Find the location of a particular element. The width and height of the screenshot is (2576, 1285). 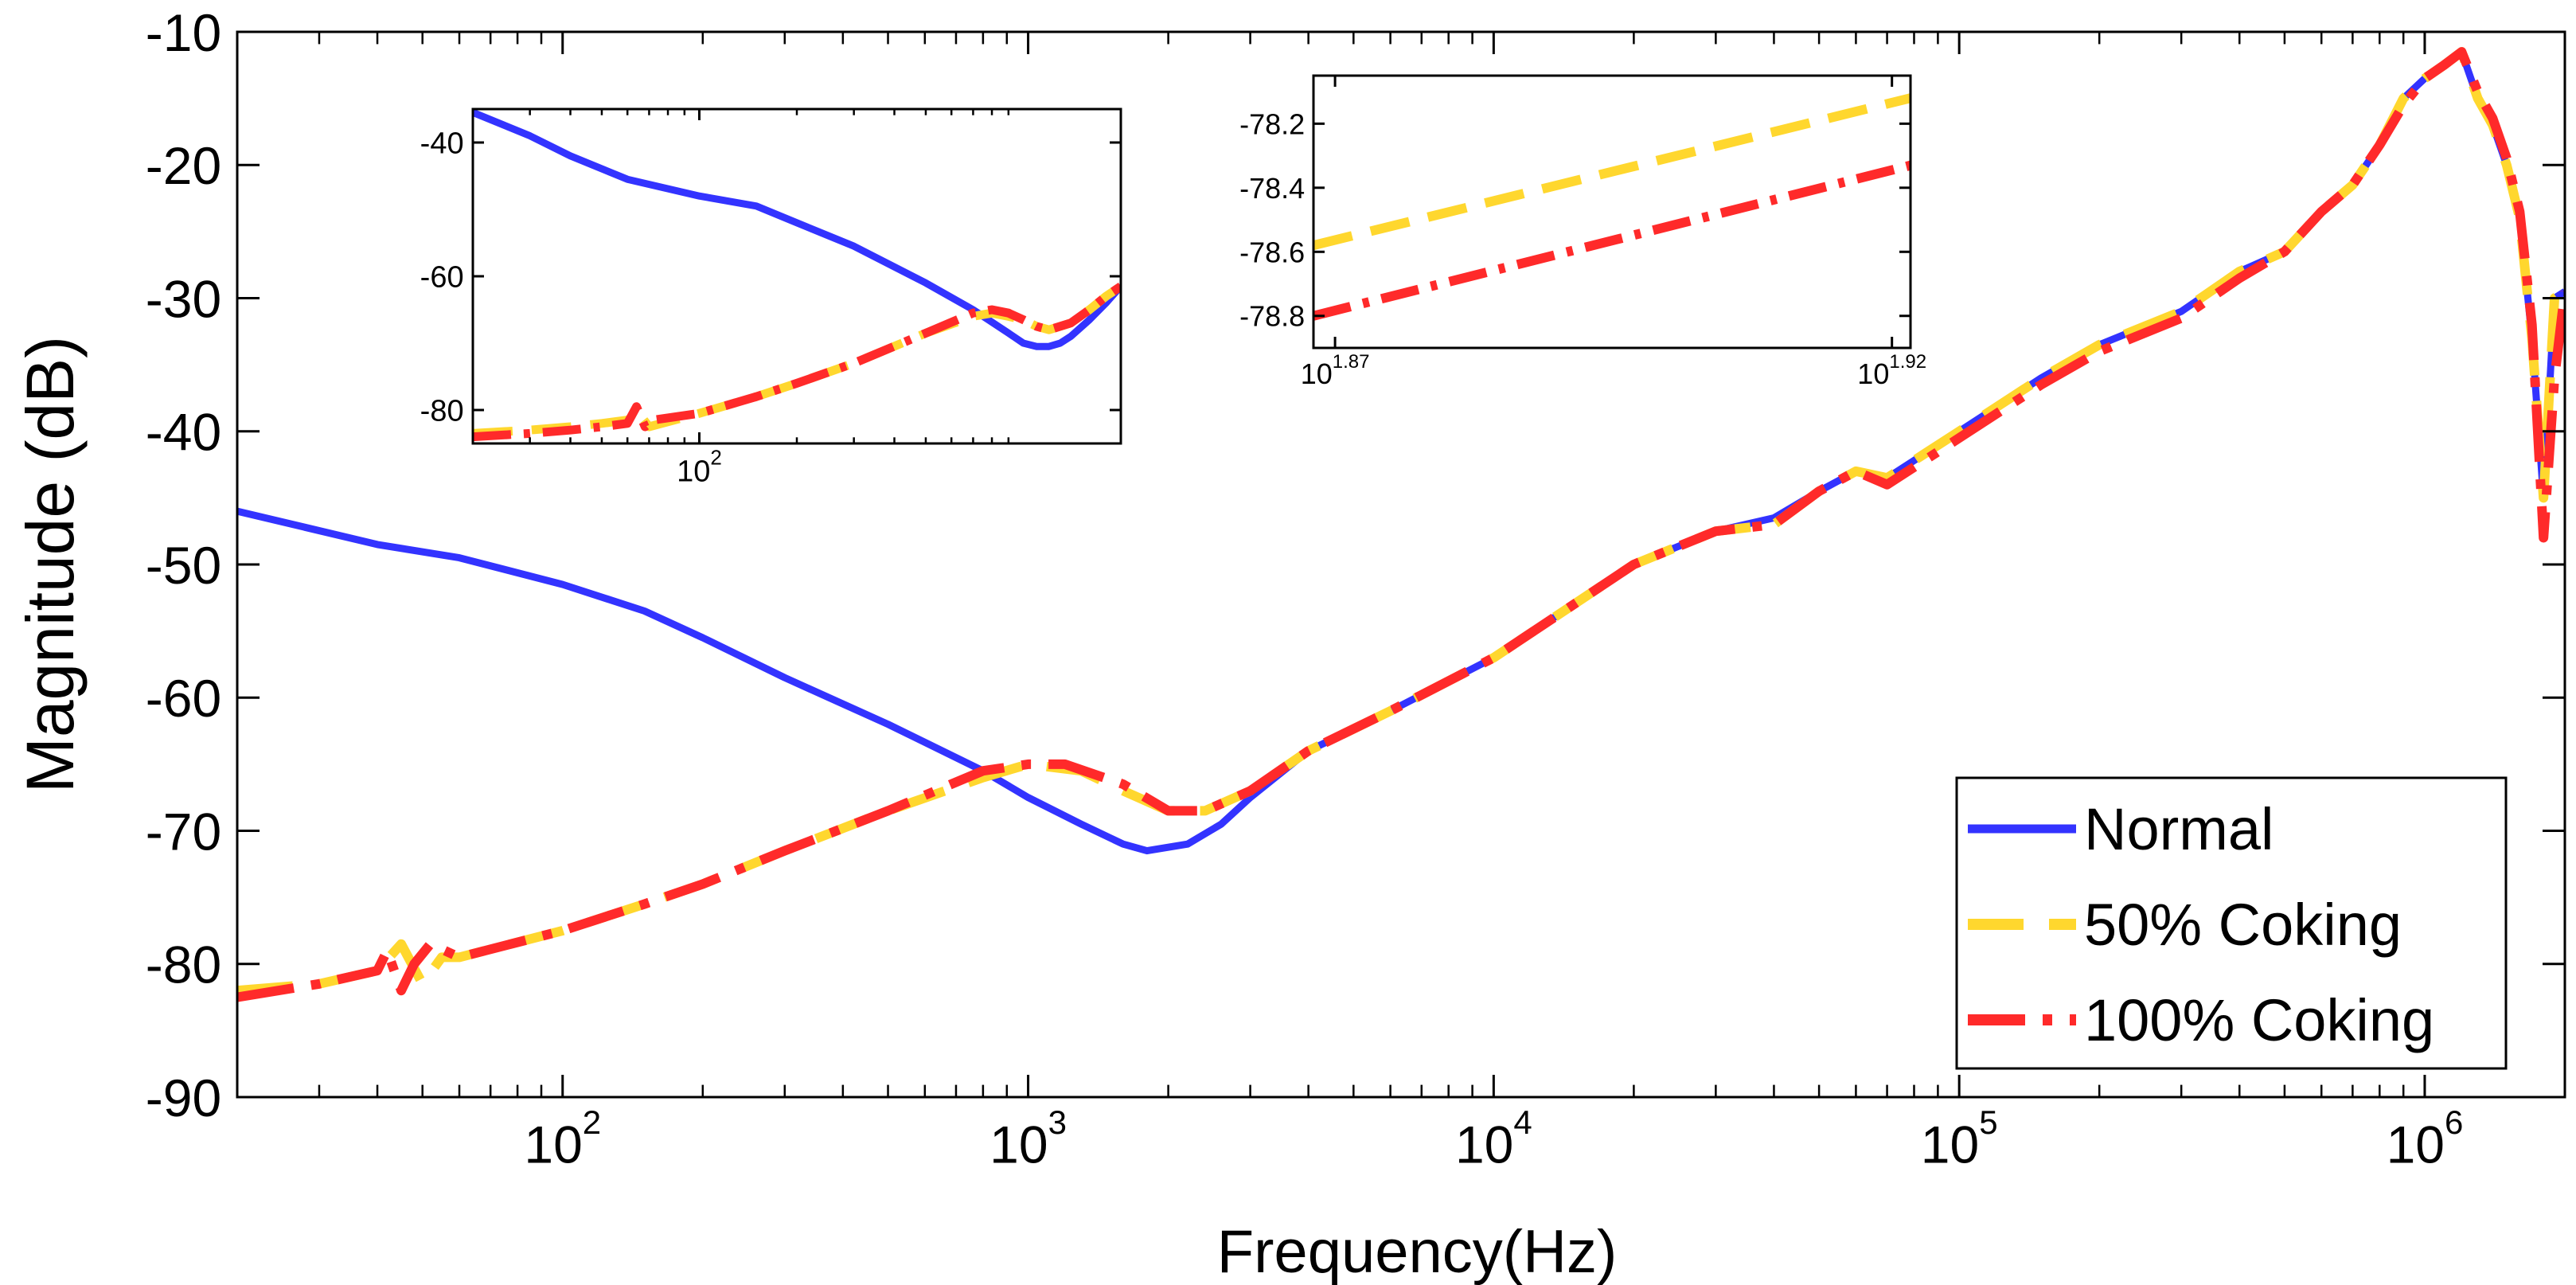

main-y-tick-label: -70 is located at coordinates (183, 831).